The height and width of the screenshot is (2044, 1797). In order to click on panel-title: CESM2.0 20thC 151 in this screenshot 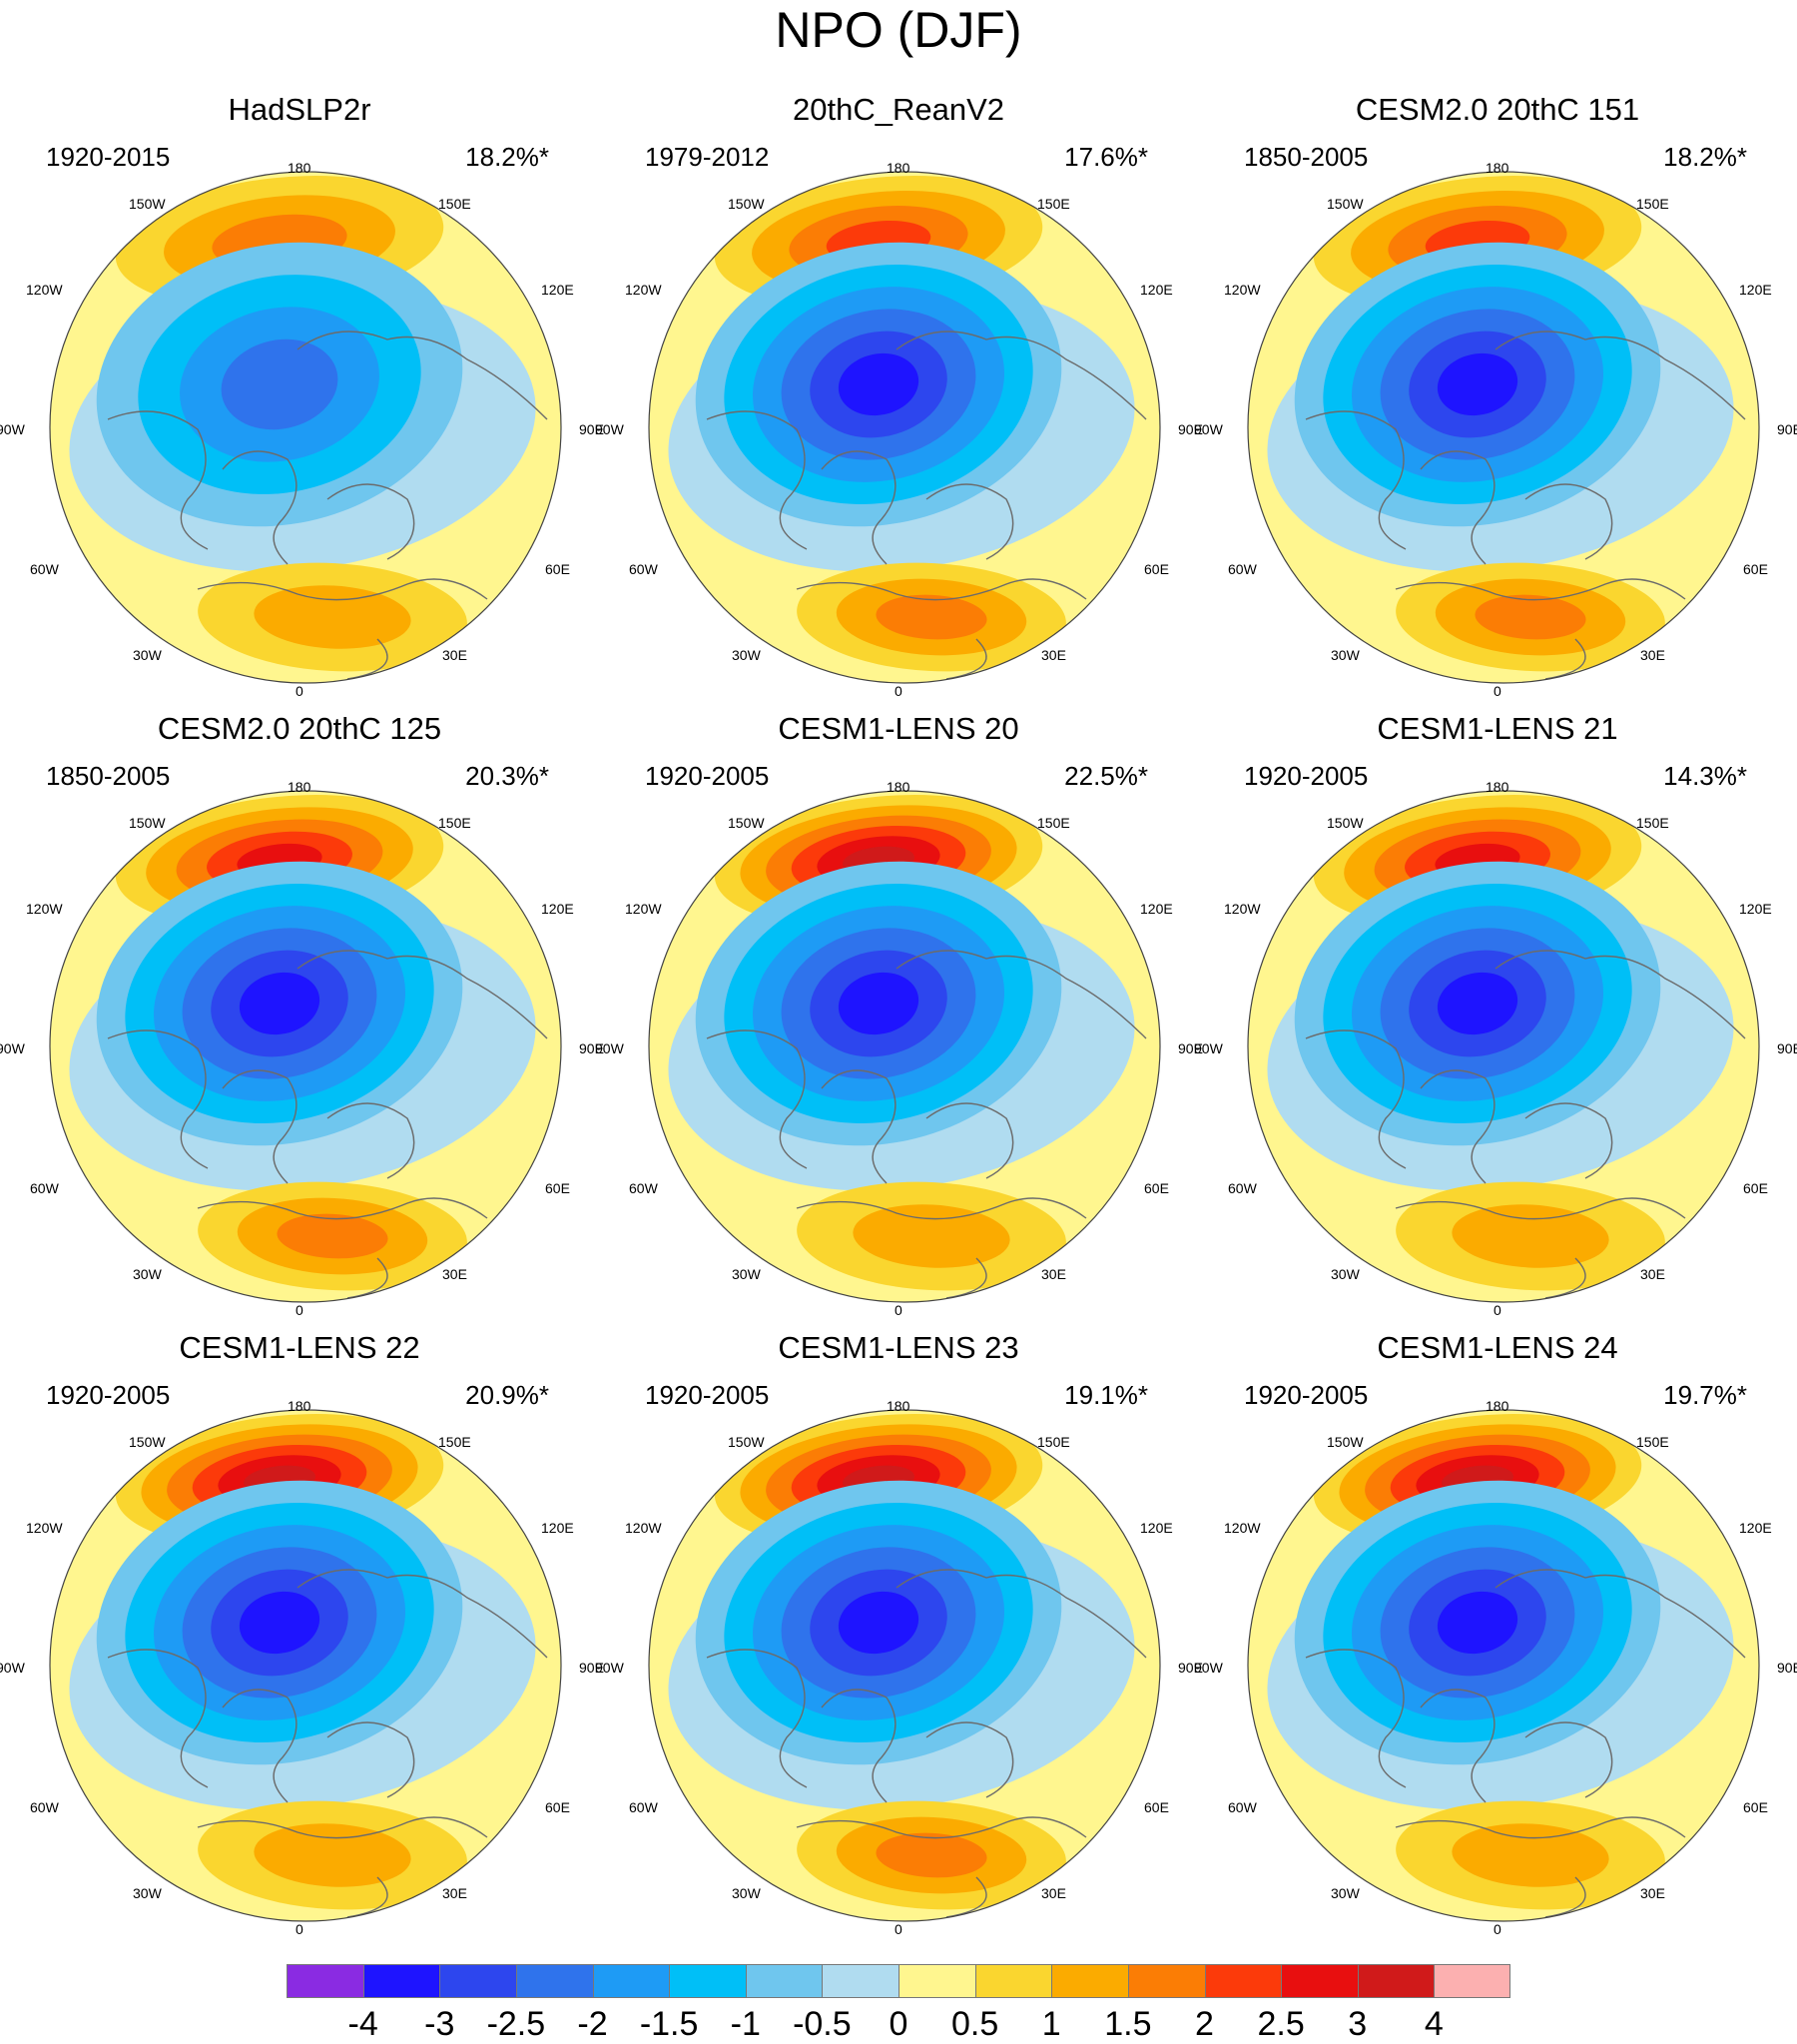, I will do `click(1497, 109)`.